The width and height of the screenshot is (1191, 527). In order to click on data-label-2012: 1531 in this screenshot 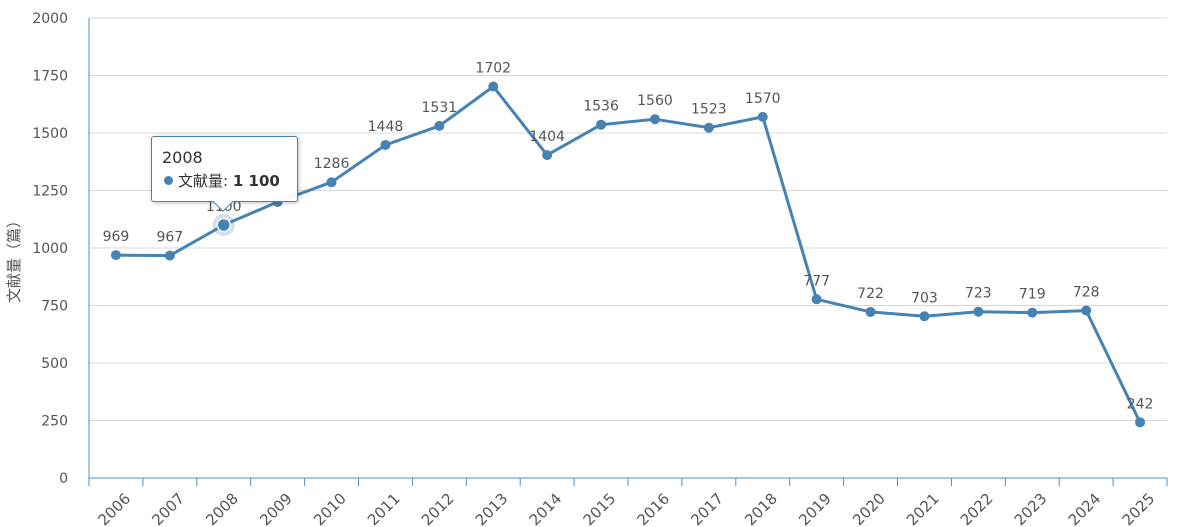, I will do `click(440, 108)`.